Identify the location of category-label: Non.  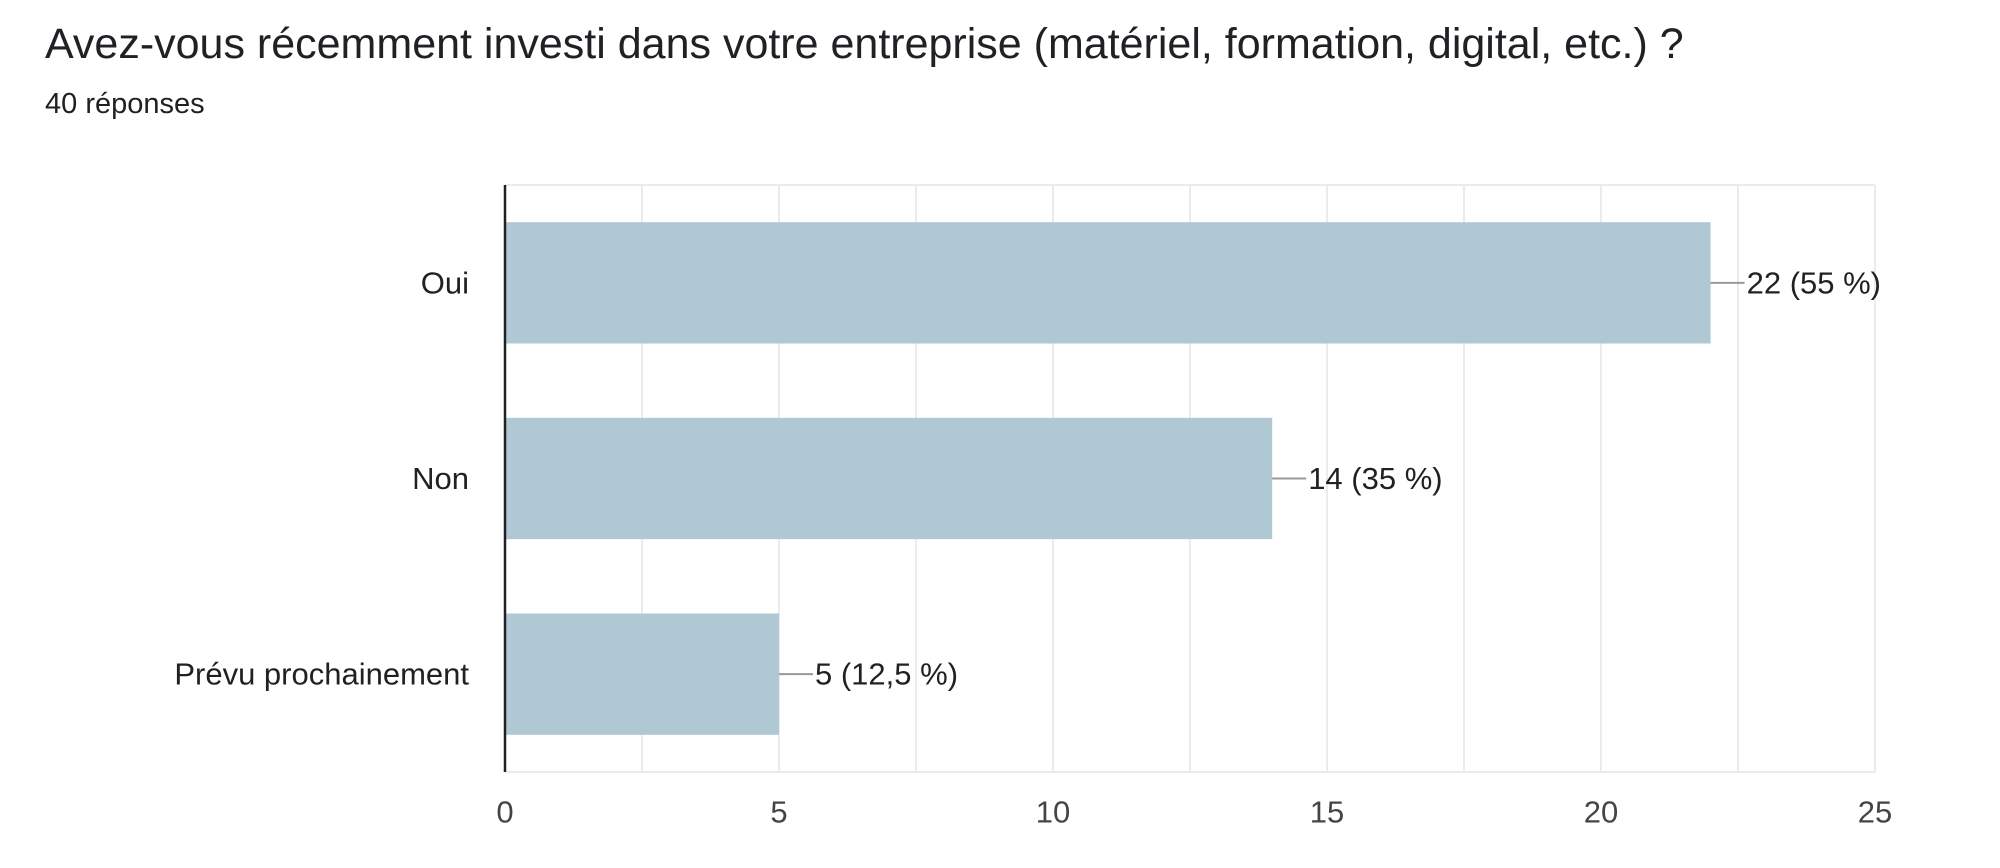
(440, 478).